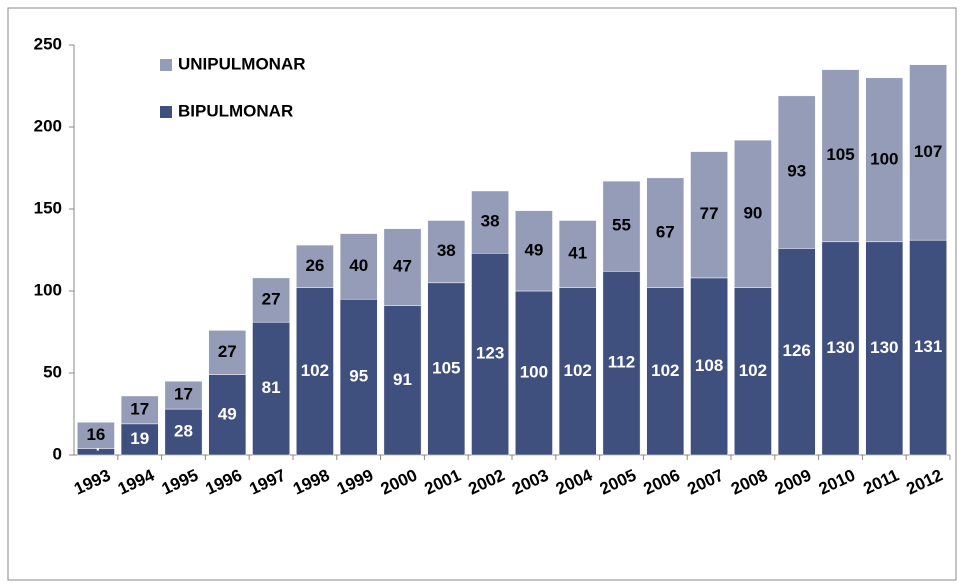 This screenshot has width=963, height=588. Describe the element at coordinates (235, 110) in the screenshot. I see `legend-label: BIPULMONAR` at that location.